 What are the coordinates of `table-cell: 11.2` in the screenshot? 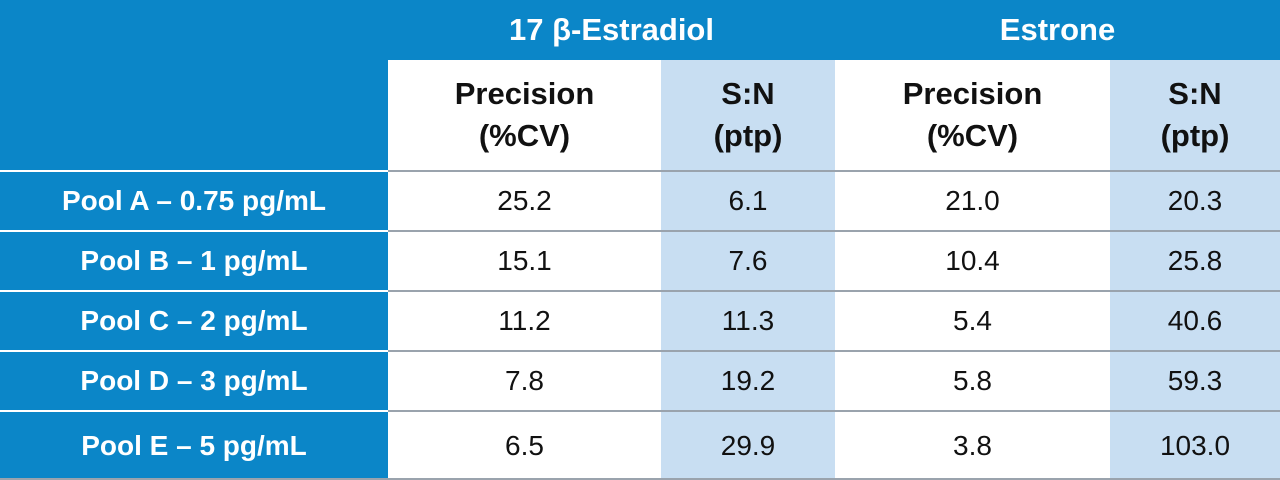 It's located at (524, 320).